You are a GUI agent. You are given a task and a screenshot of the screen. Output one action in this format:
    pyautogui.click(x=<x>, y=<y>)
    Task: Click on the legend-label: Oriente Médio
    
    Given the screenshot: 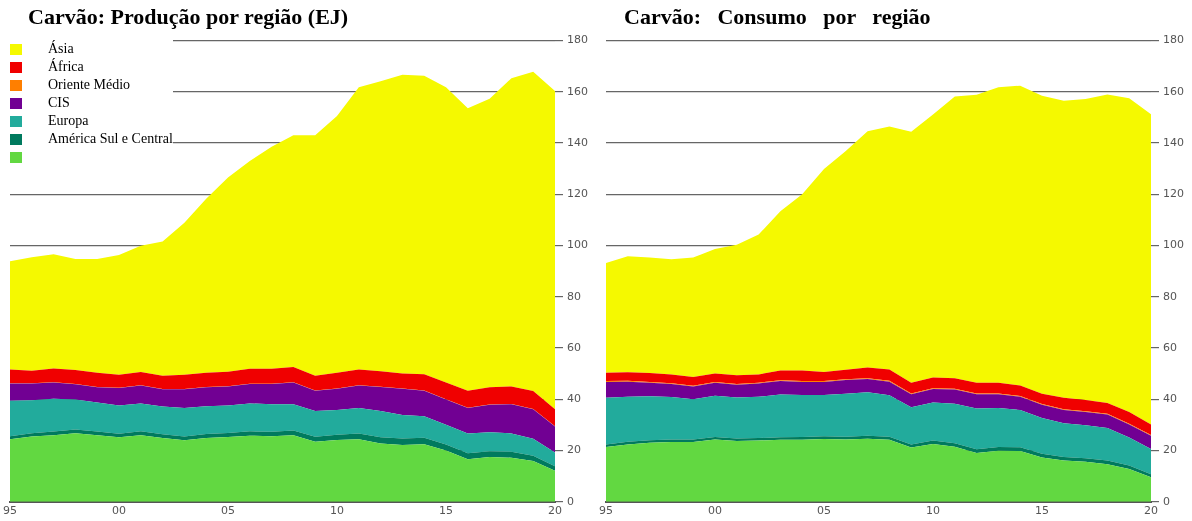 What is the action you would take?
    pyautogui.click(x=89, y=85)
    